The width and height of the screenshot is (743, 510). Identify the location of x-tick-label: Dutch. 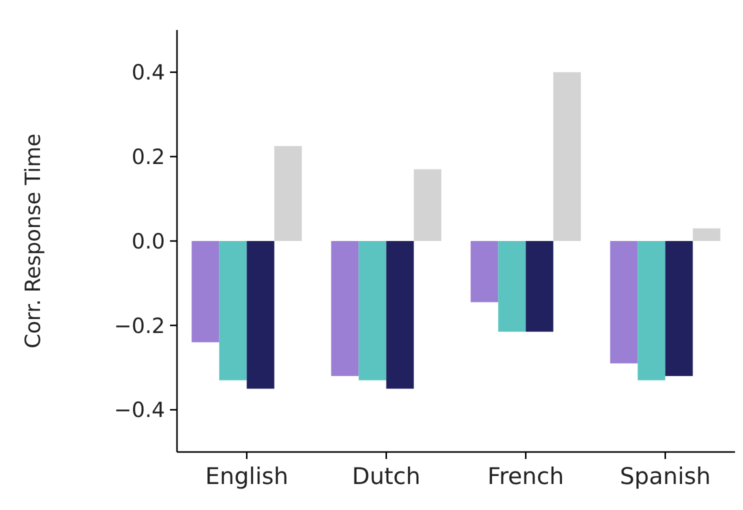
(386, 477).